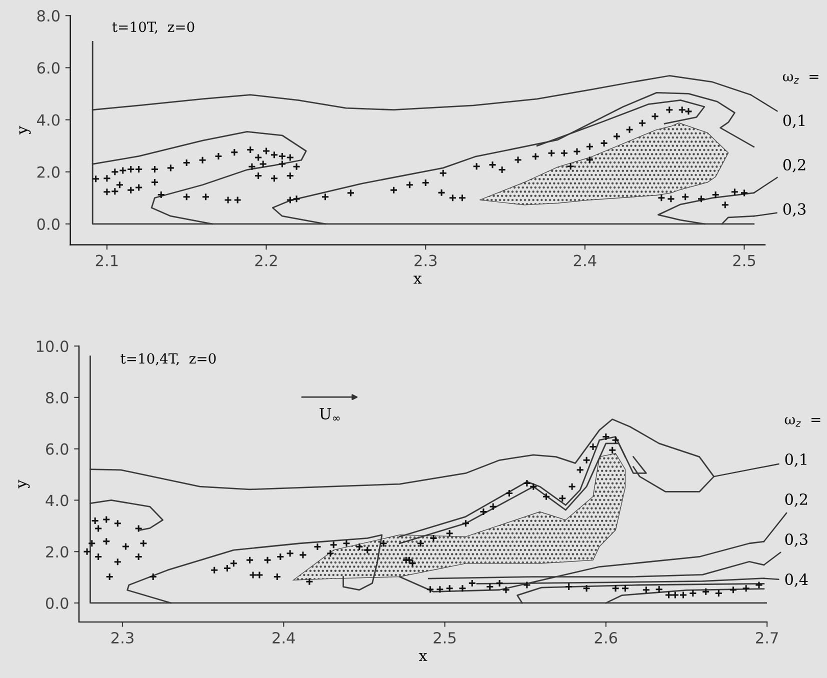  I want to click on chart-title: t=10T, z=0, so click(153, 28).